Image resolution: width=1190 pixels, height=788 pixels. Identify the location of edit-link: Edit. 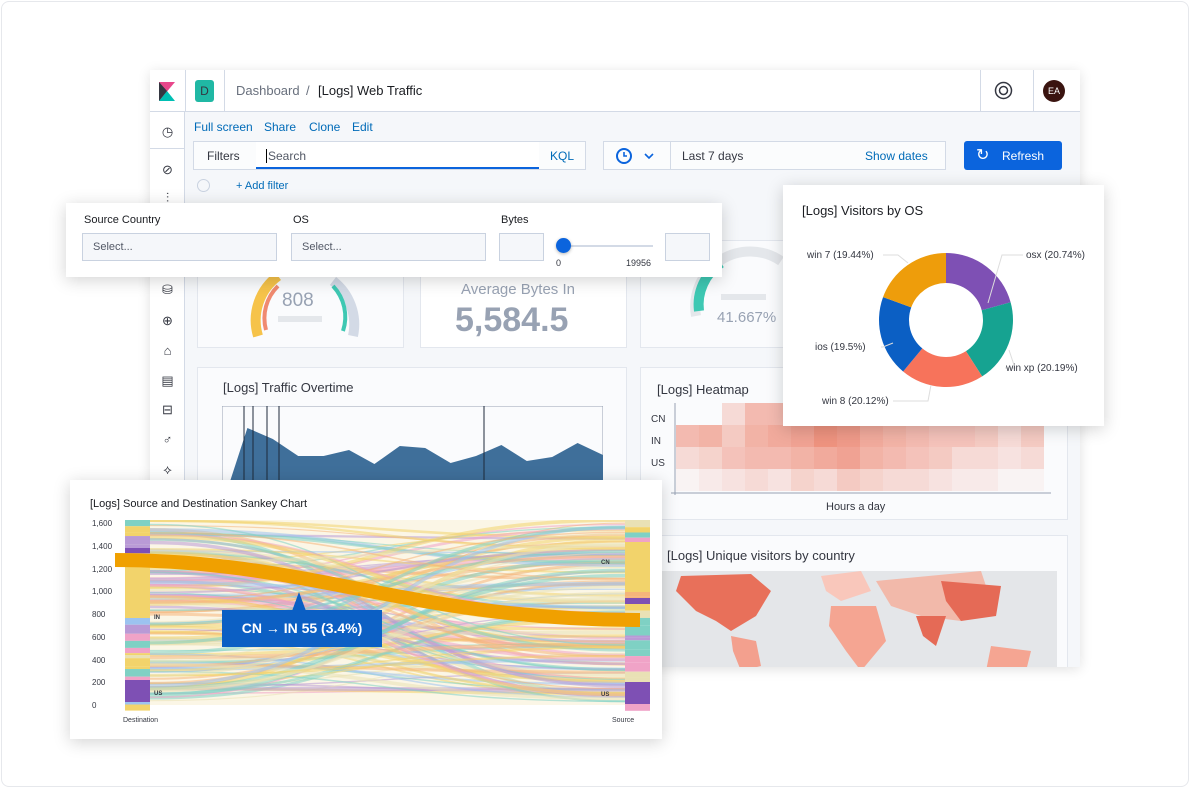
(362, 127).